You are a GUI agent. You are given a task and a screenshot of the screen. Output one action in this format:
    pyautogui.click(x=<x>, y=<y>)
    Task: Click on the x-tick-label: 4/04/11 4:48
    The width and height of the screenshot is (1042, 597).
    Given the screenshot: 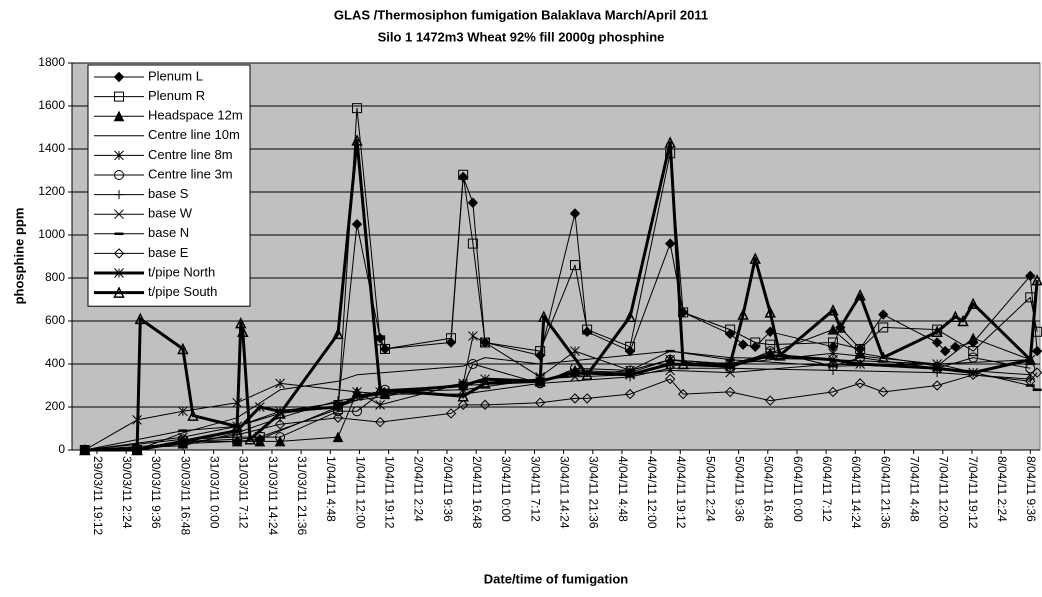 What is the action you would take?
    pyautogui.click(x=623, y=489)
    